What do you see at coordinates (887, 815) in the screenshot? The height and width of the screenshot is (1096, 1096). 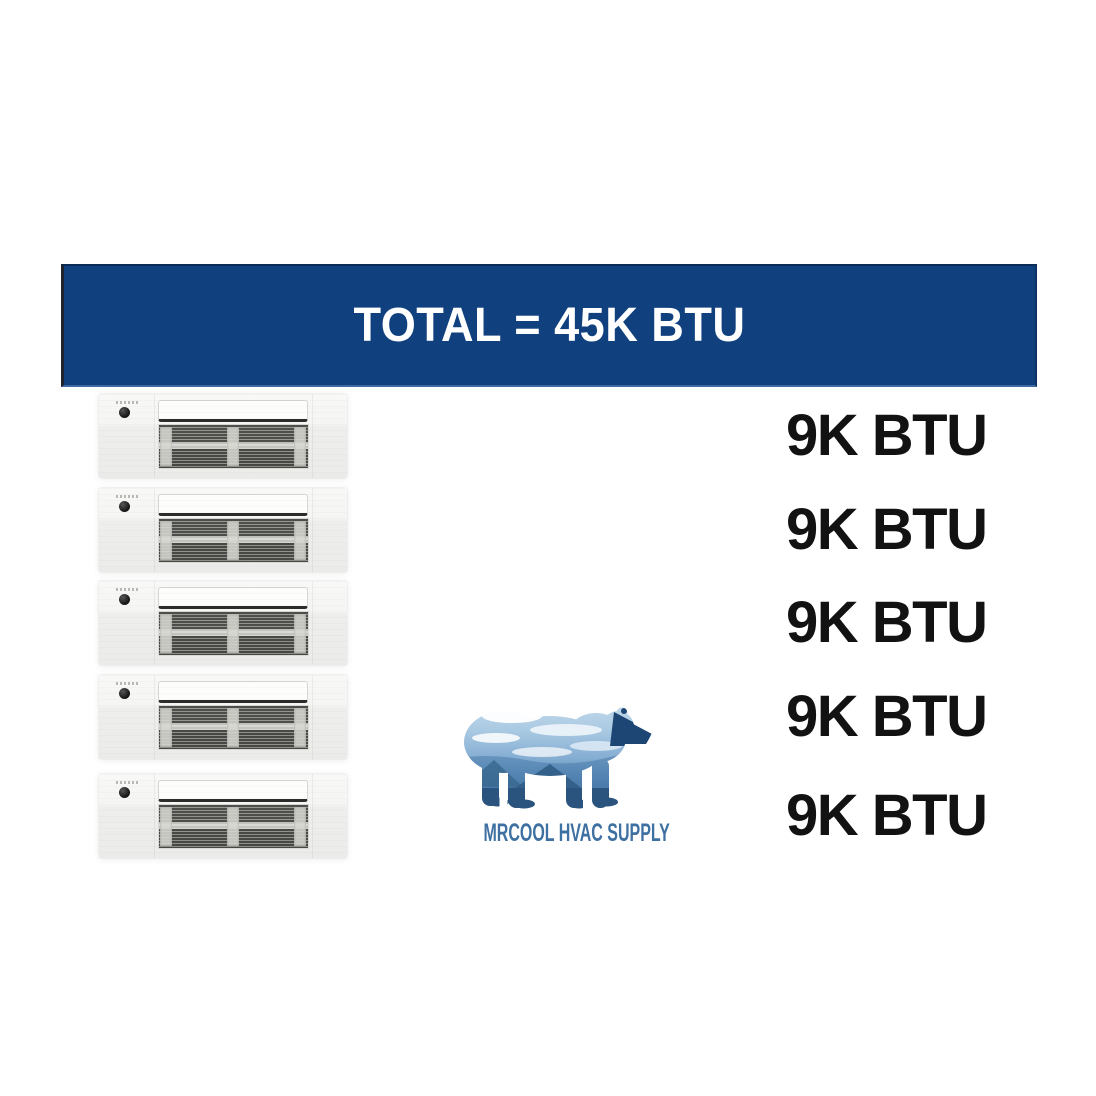 I see `capacity-label-5: 9K BTU` at bounding box center [887, 815].